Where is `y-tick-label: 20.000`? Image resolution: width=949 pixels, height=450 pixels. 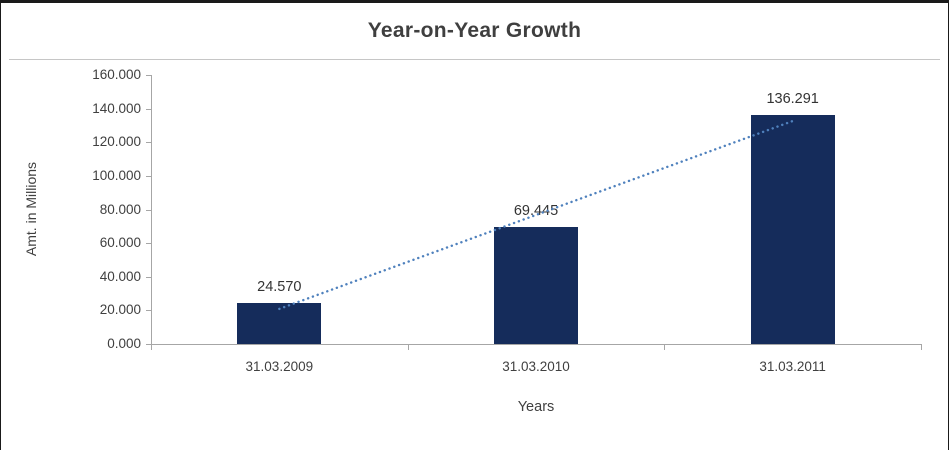 y-tick-label: 20.000 is located at coordinates (120, 310).